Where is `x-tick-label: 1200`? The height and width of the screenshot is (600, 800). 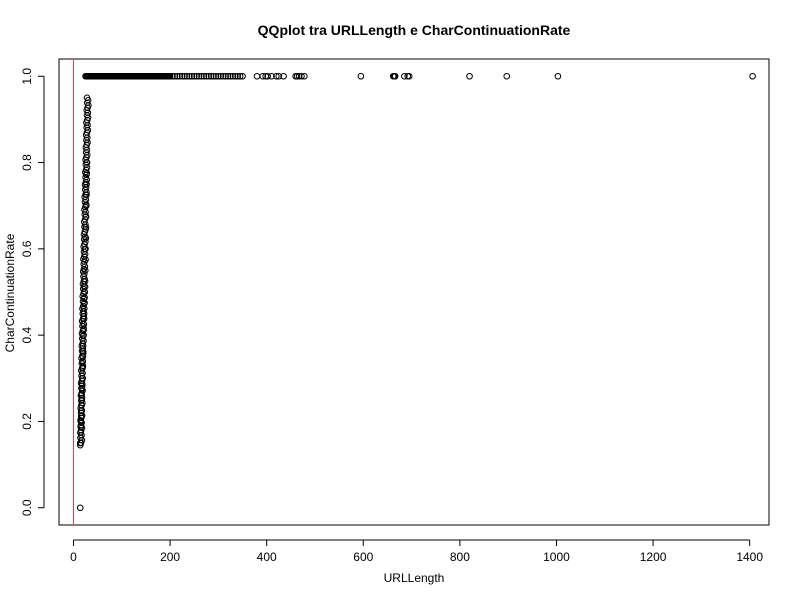 x-tick-label: 1200 is located at coordinates (653, 557).